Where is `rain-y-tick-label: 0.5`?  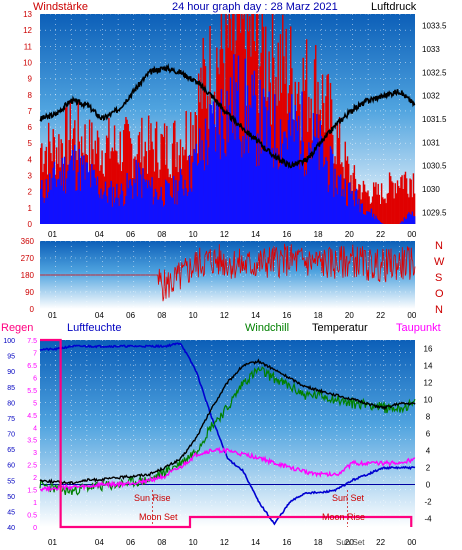
rain-y-tick-label: 0.5 is located at coordinates (32, 516).